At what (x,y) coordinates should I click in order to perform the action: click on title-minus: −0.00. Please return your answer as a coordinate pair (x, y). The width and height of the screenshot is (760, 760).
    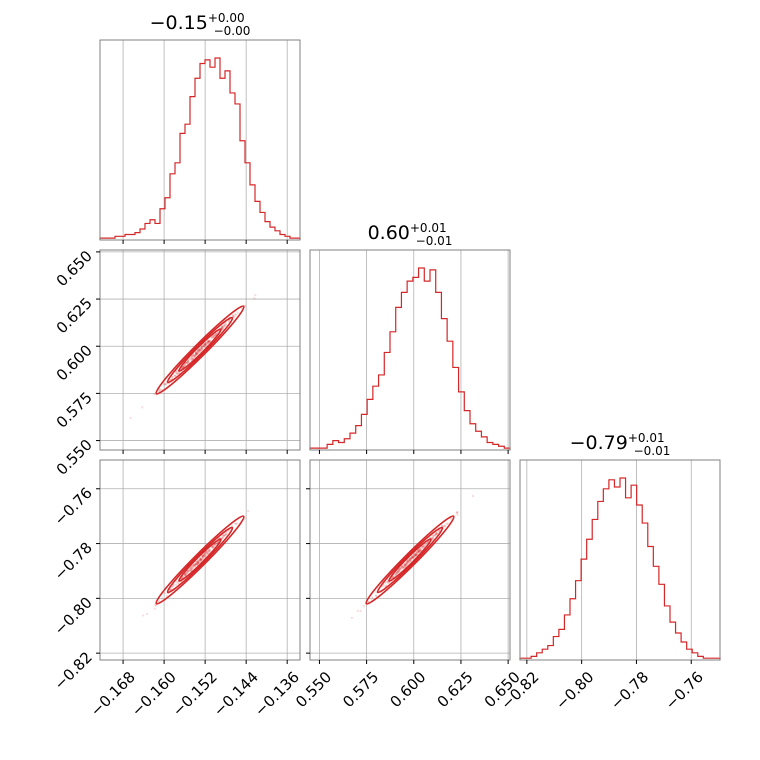
    Looking at the image, I should click on (232, 31).